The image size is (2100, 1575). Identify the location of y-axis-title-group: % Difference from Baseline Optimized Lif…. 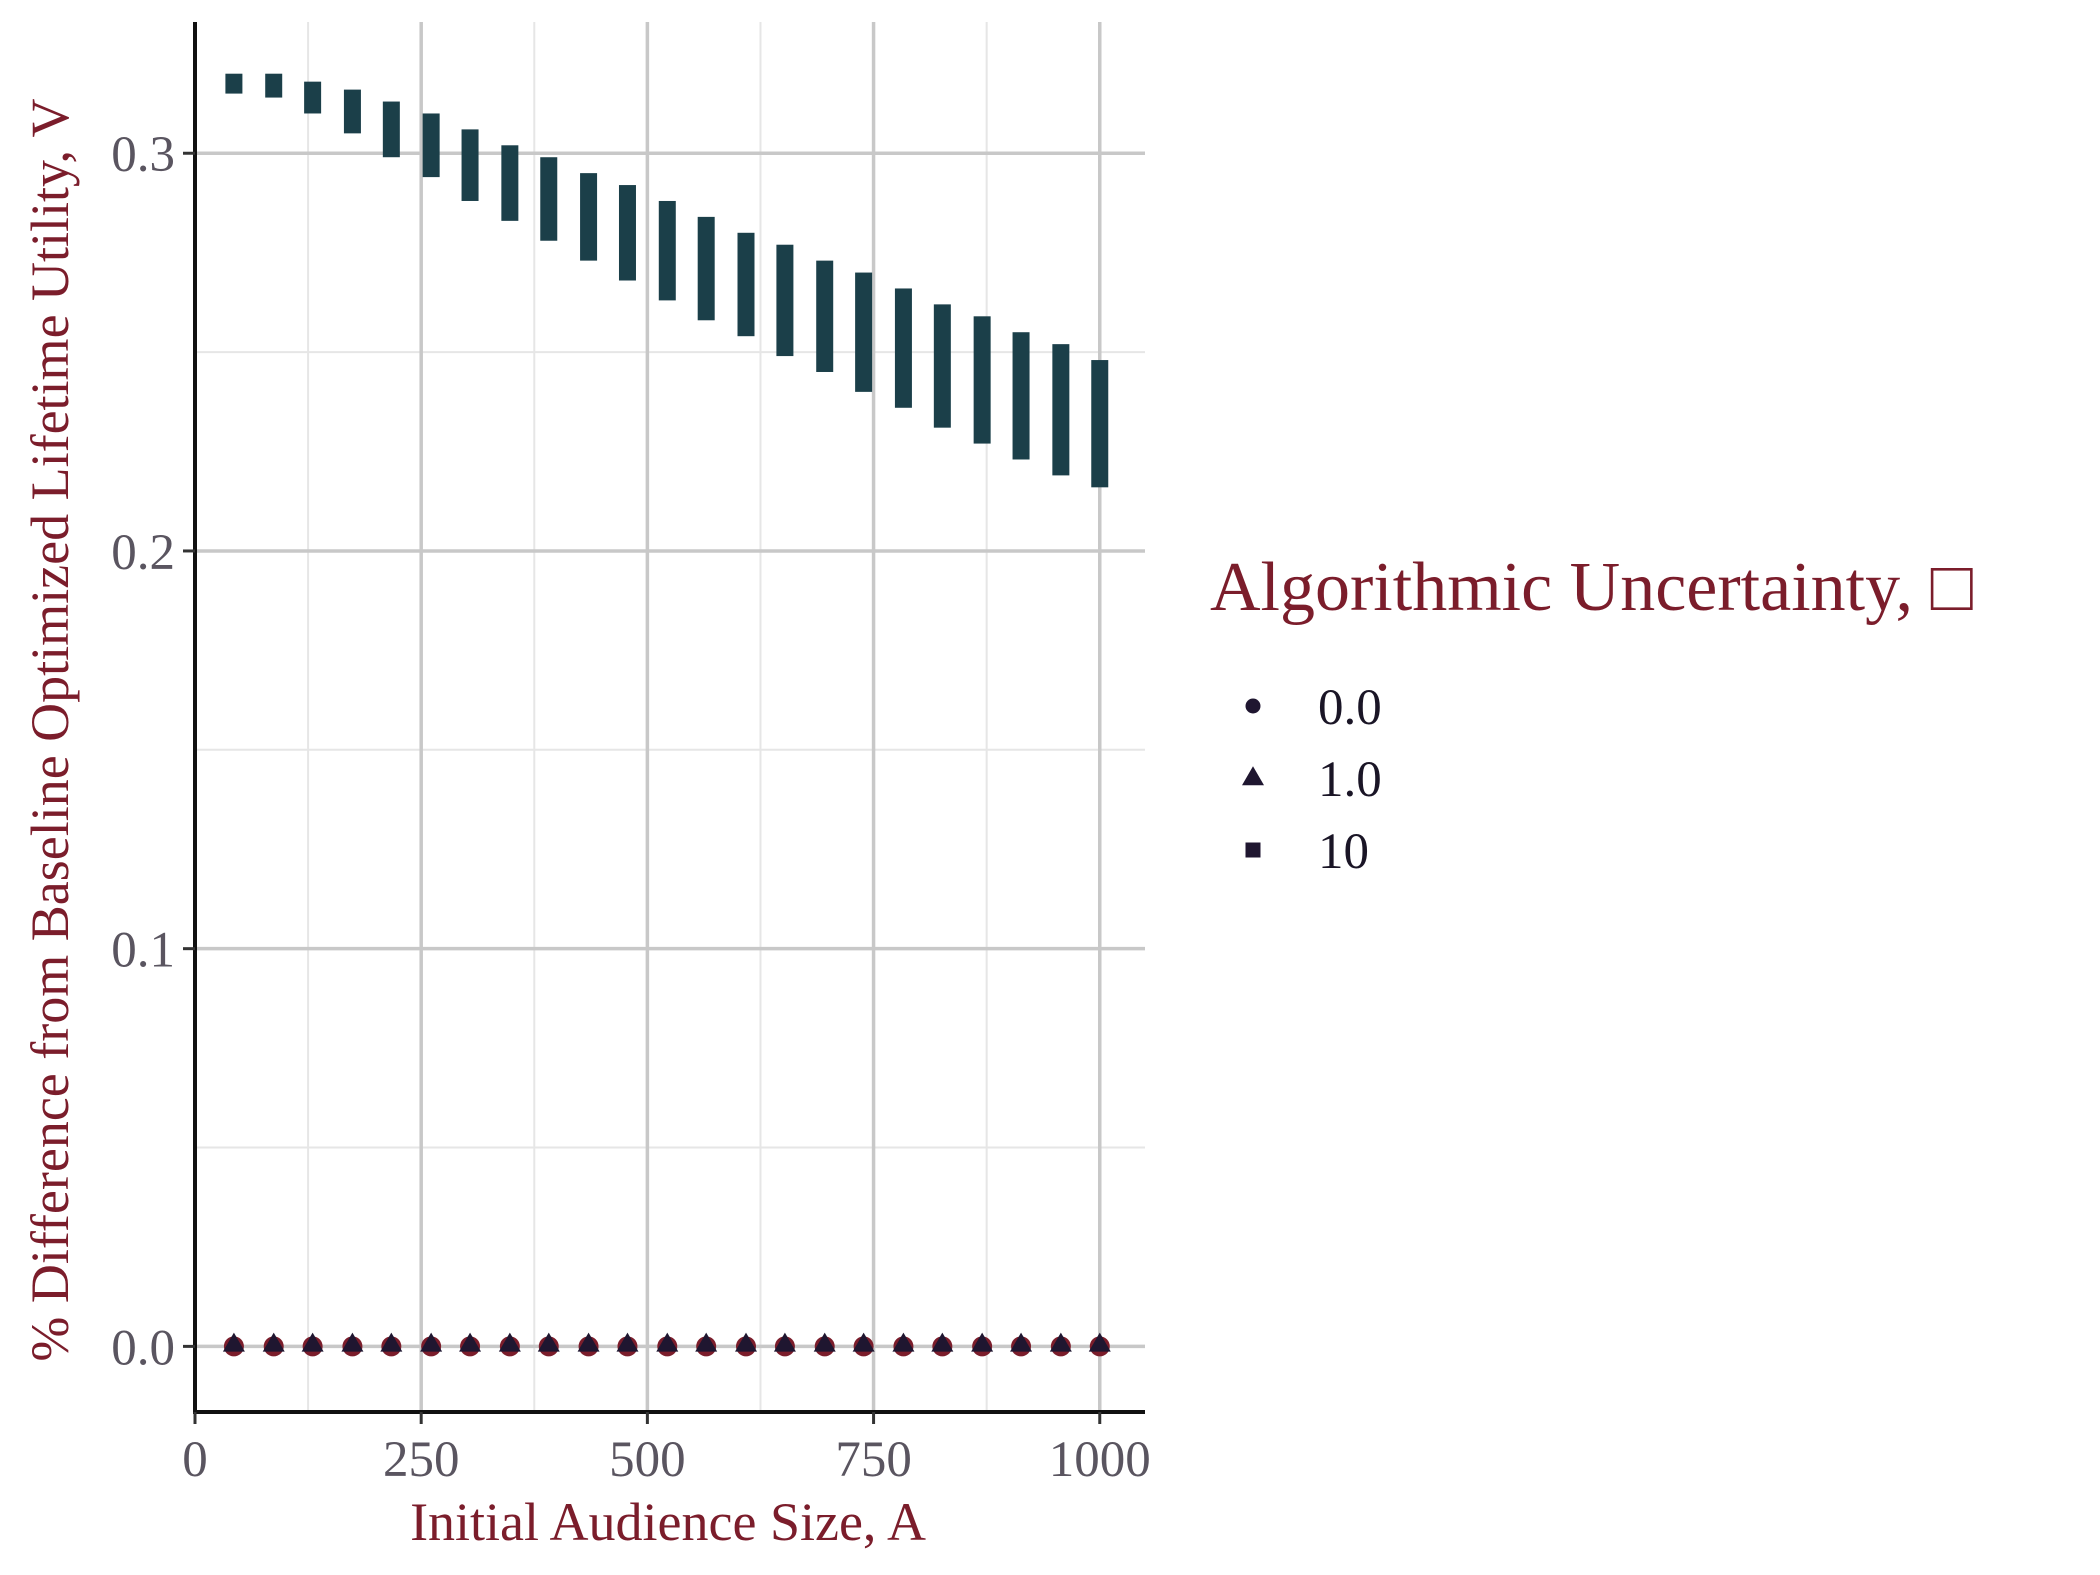
(50, 729).